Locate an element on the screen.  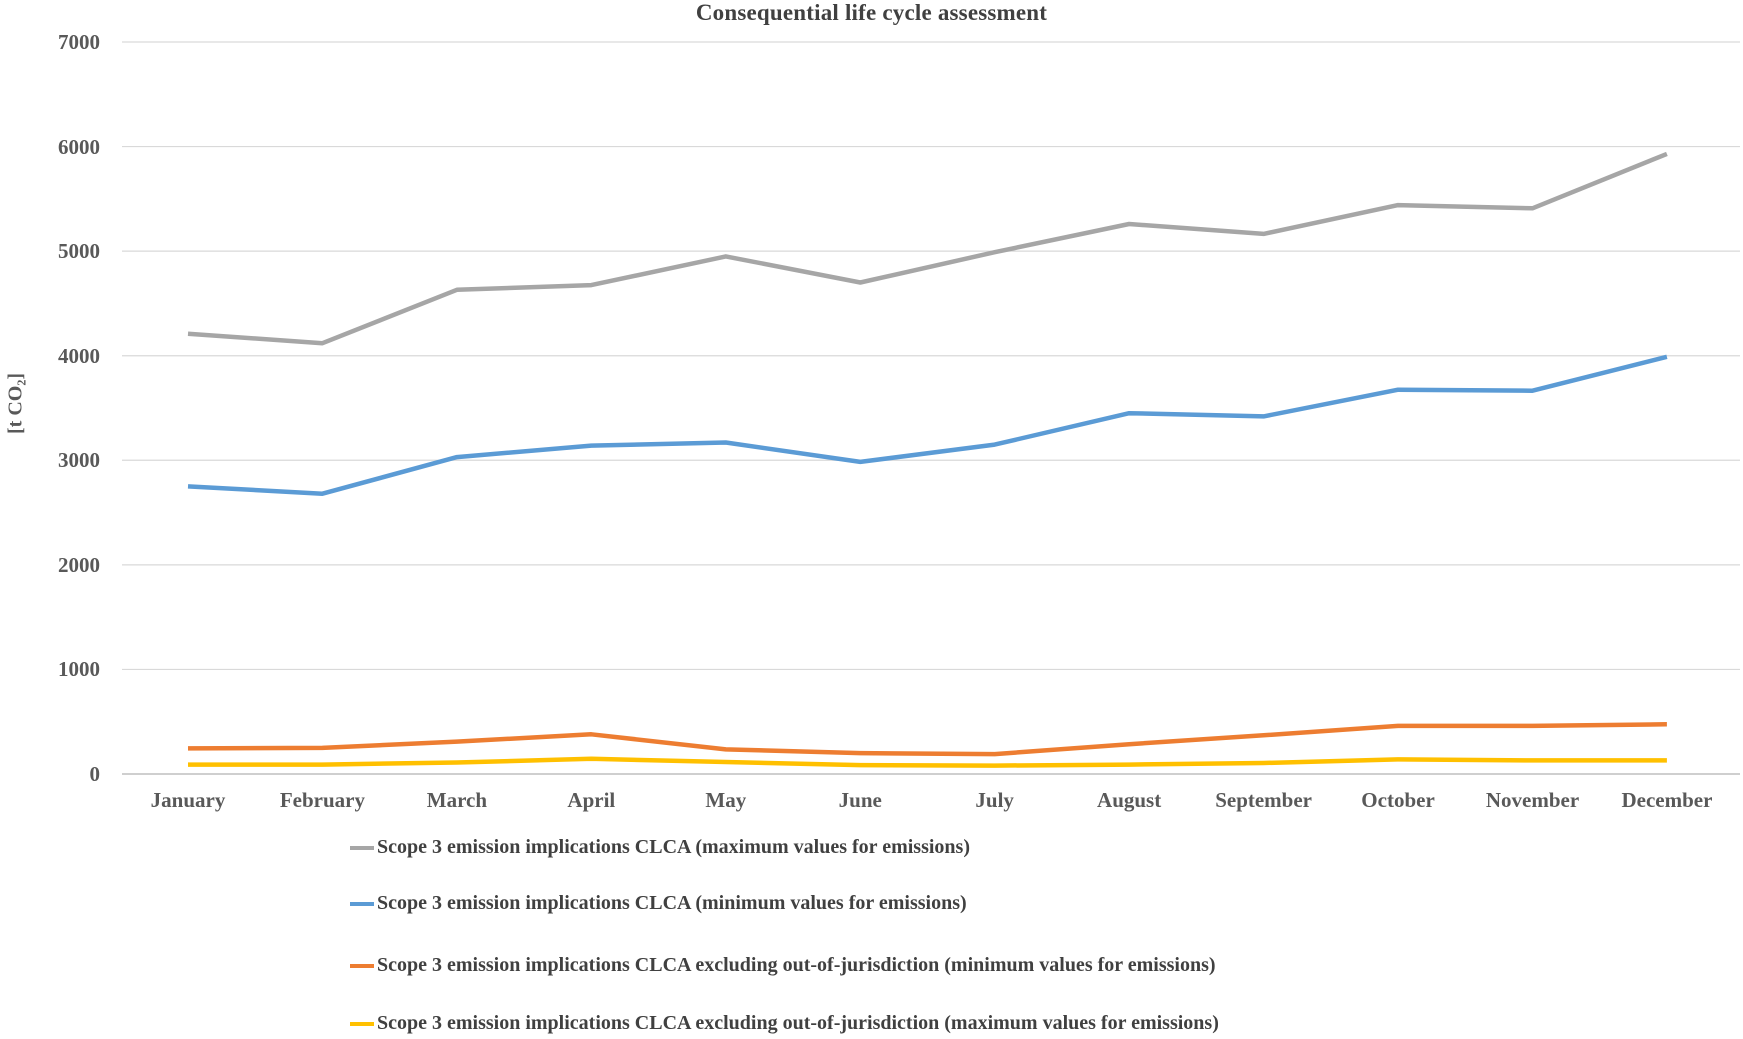
x-tick-label-april: April is located at coordinates (591, 800).